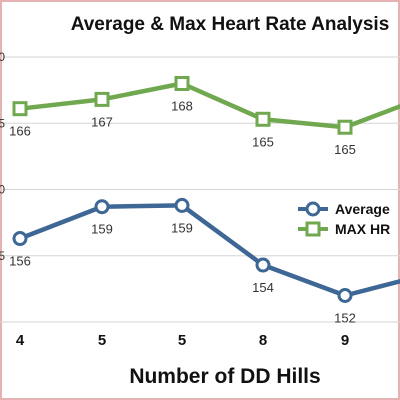 The height and width of the screenshot is (400, 400). I want to click on x-axis-label: Number of DD Hills, so click(224, 376).